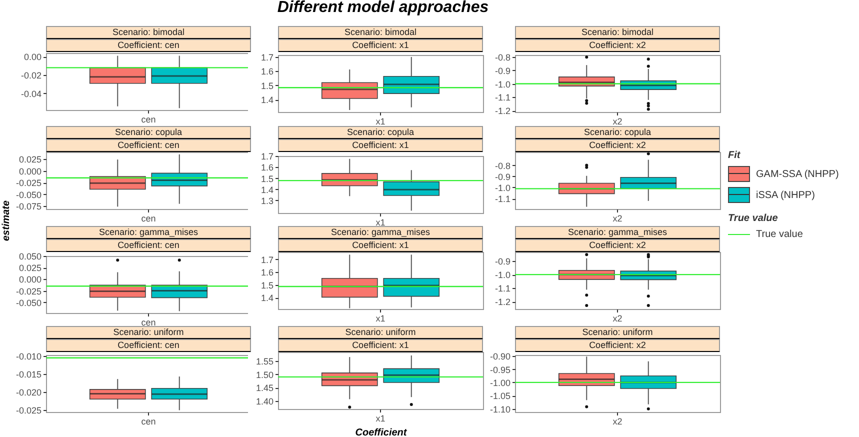  Describe the element at coordinates (31, 93) in the screenshot. I see `y-tick-label: -0.04` at that location.